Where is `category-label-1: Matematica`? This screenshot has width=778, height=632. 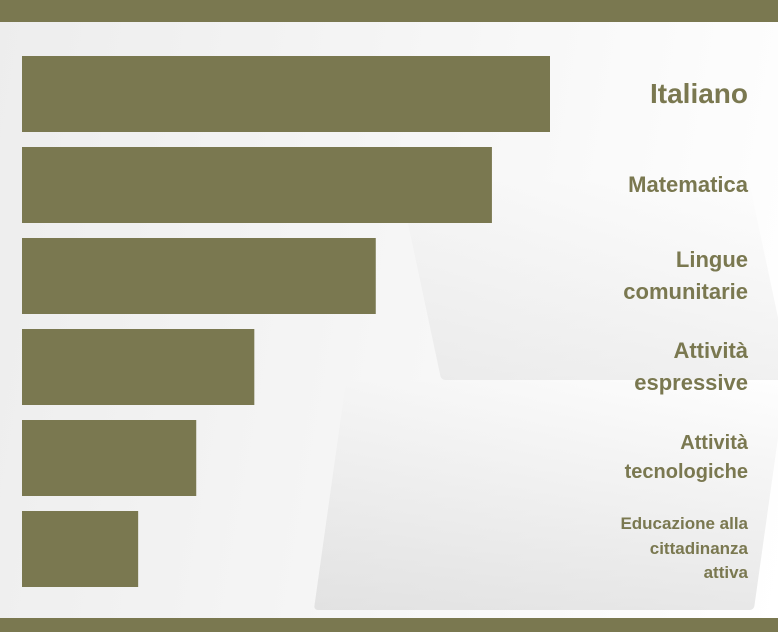
category-label-1: Matematica is located at coordinates (688, 185).